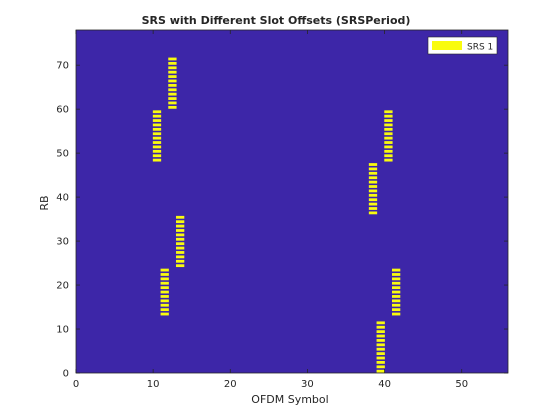 This screenshot has height=420, width=560. Describe the element at coordinates (44, 202) in the screenshot. I see `y-axis-label: RB` at that location.